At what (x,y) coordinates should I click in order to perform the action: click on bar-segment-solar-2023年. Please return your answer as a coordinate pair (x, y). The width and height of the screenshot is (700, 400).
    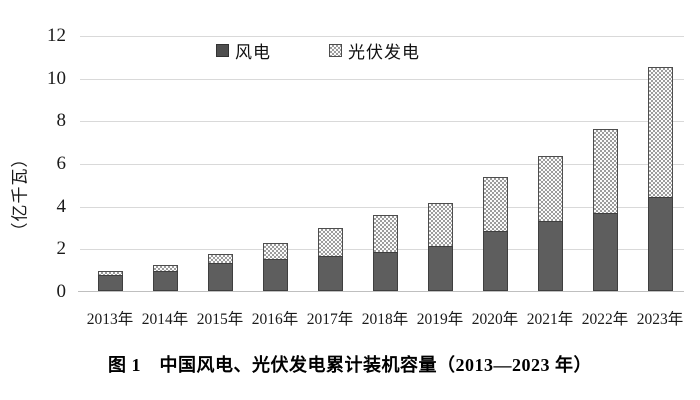
    Looking at the image, I should click on (660, 132).